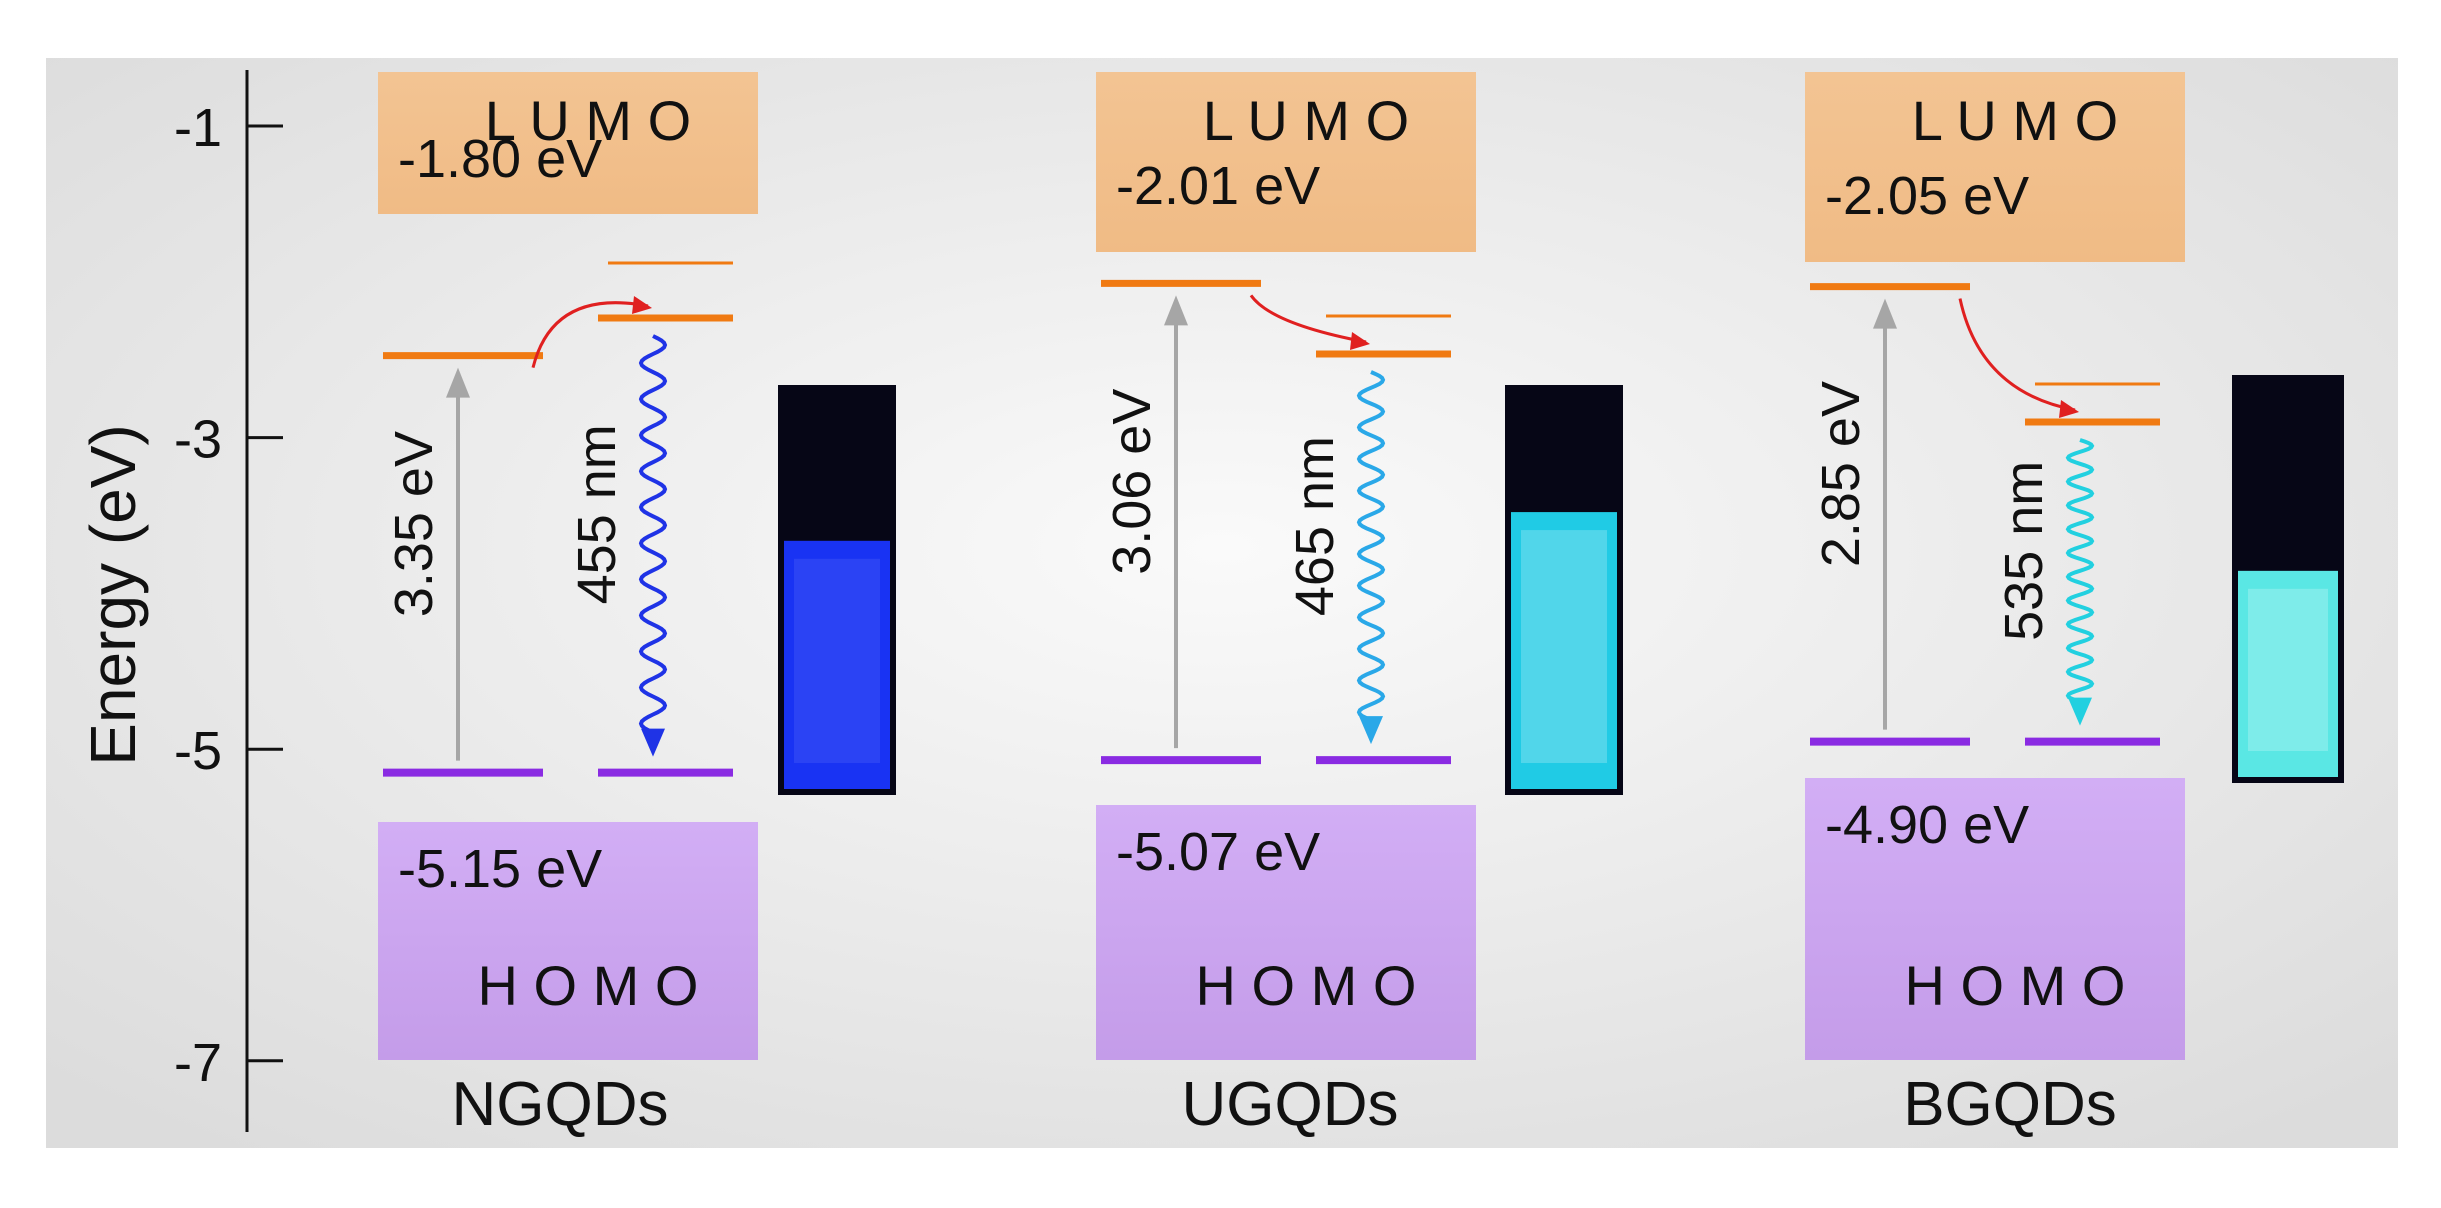  What do you see at coordinates (198, 751) in the screenshot?
I see `y-tick-label-2: -5` at bounding box center [198, 751].